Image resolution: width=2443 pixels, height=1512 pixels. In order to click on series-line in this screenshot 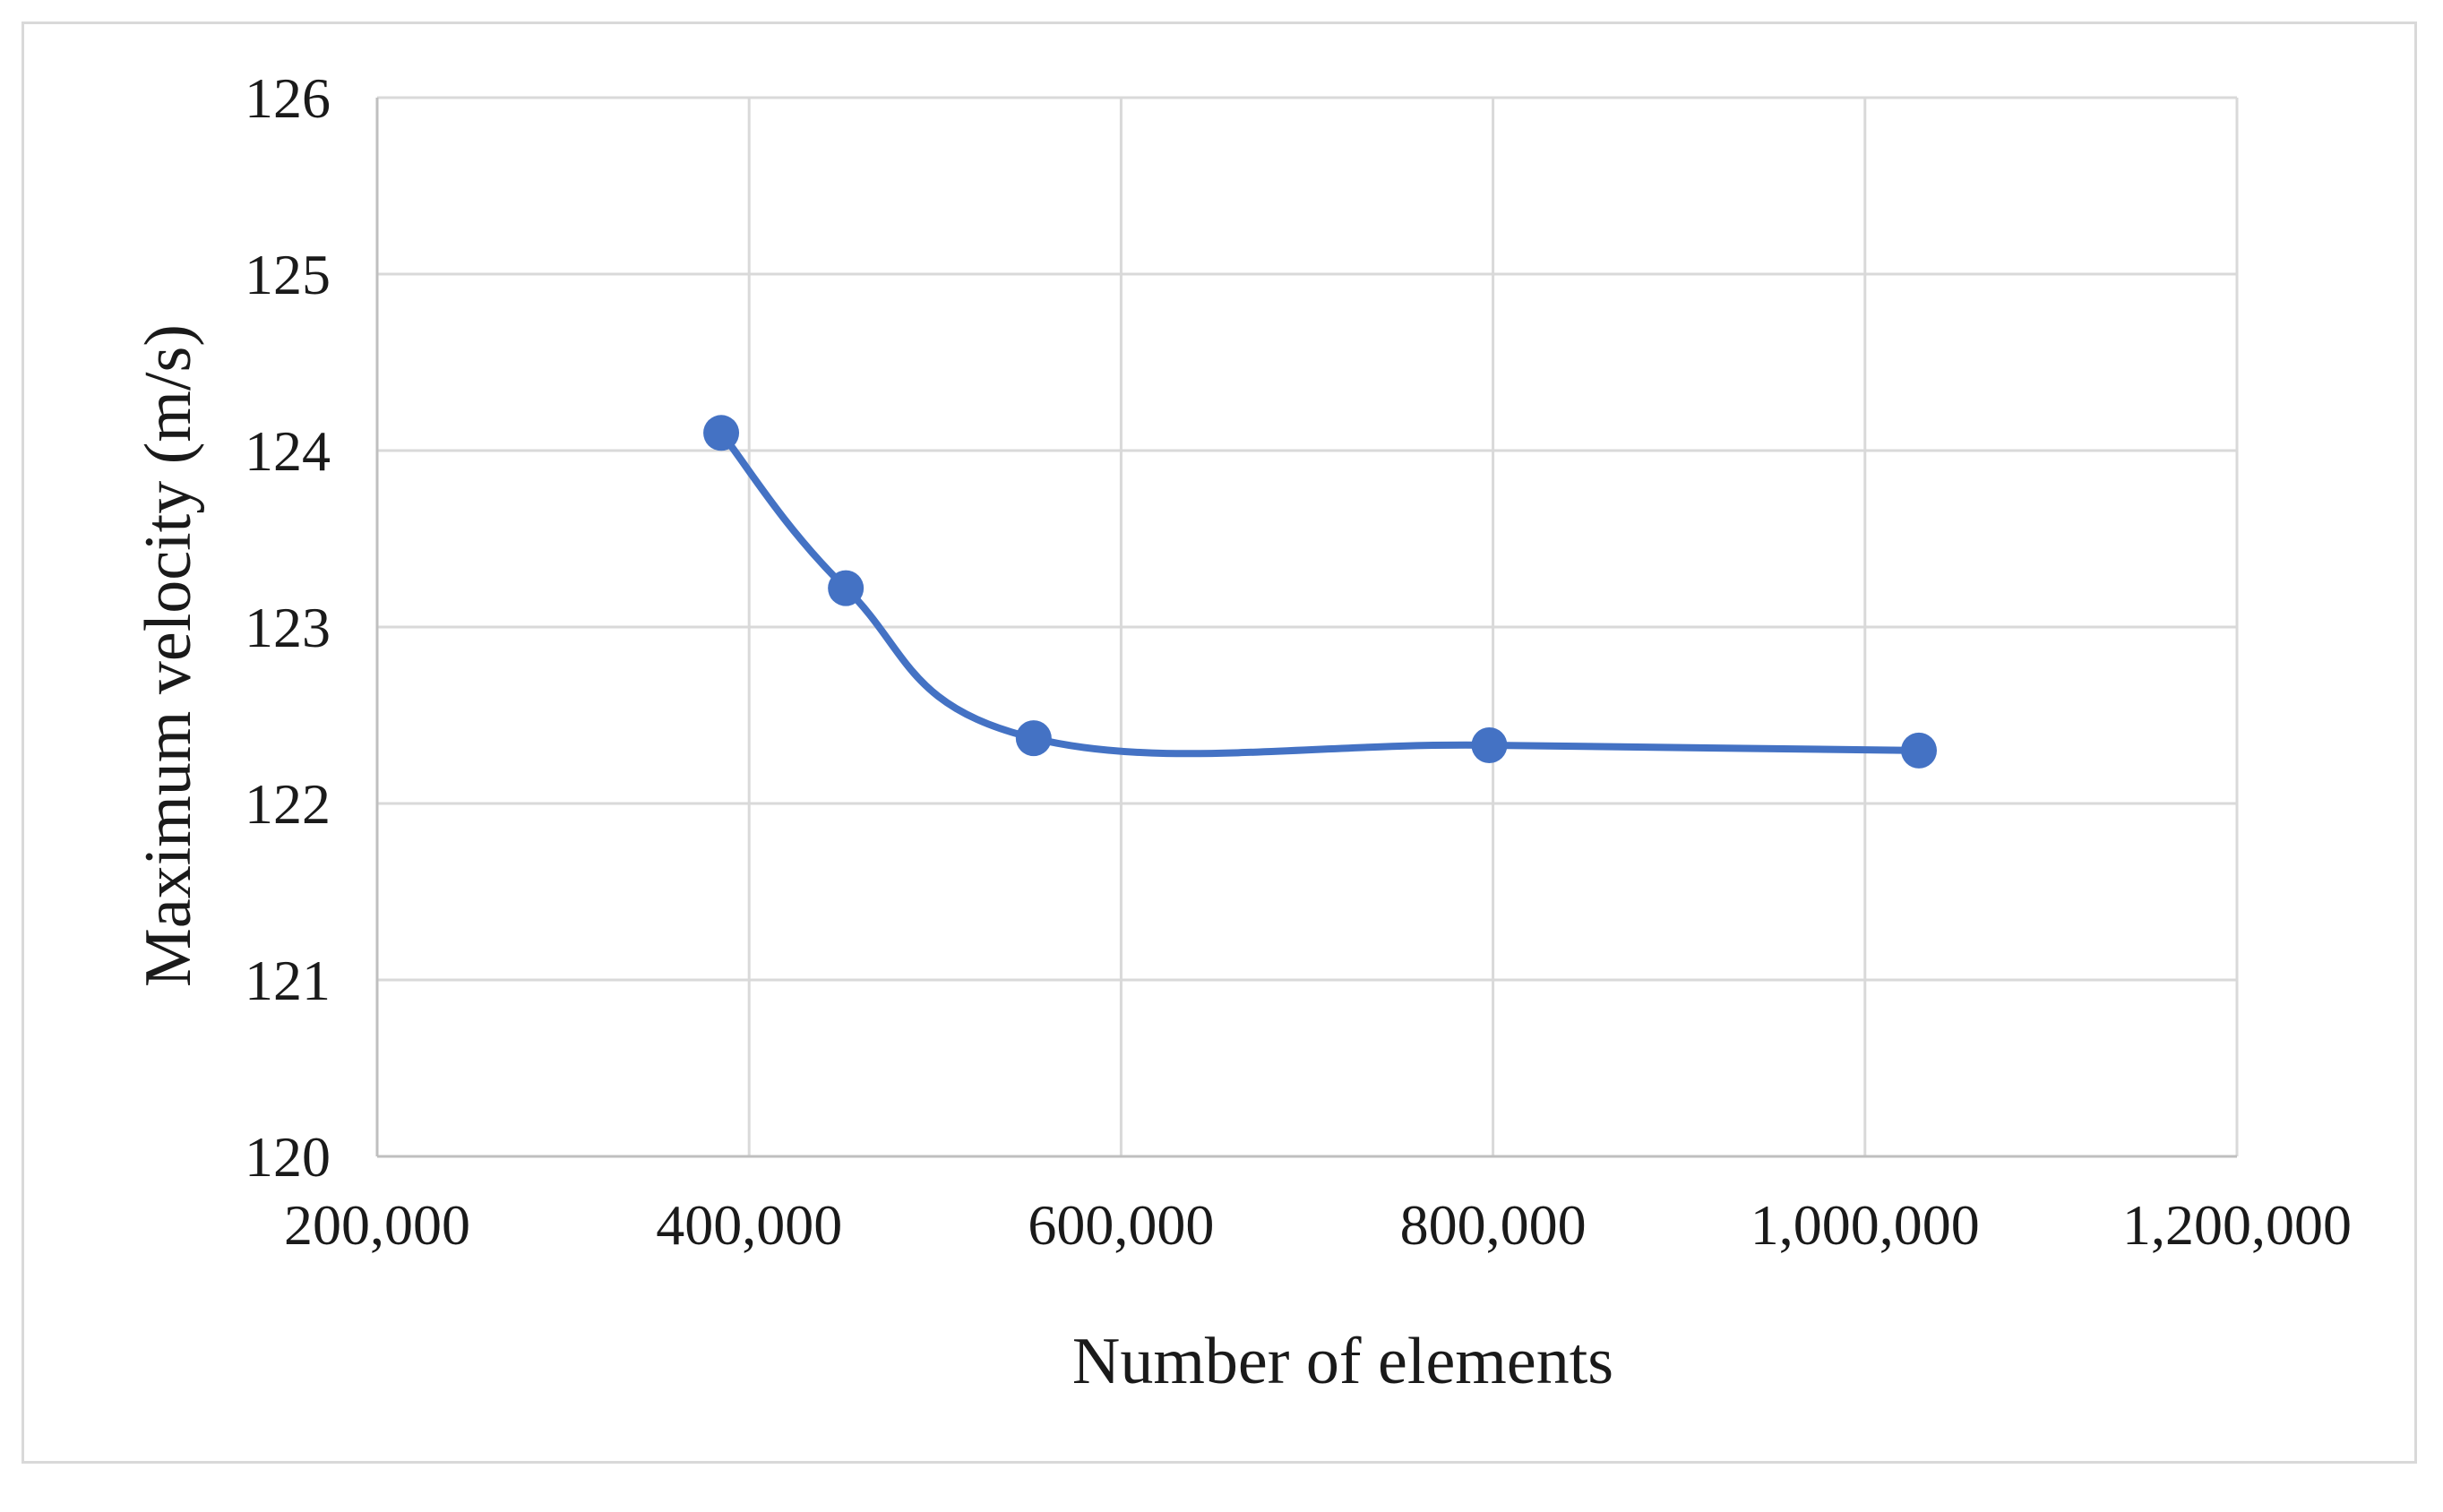, I will do `click(1320, 593)`.